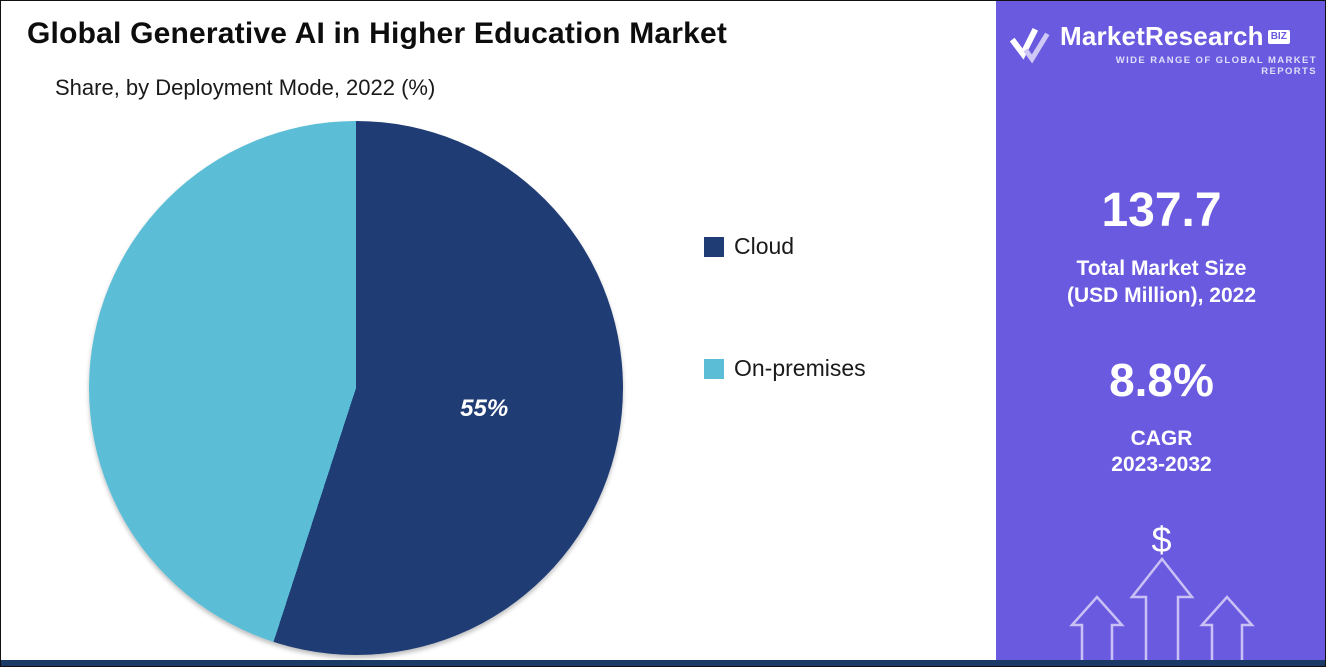  Describe the element at coordinates (800, 368) in the screenshot. I see `legend-label-on-premises: On-premises` at that location.